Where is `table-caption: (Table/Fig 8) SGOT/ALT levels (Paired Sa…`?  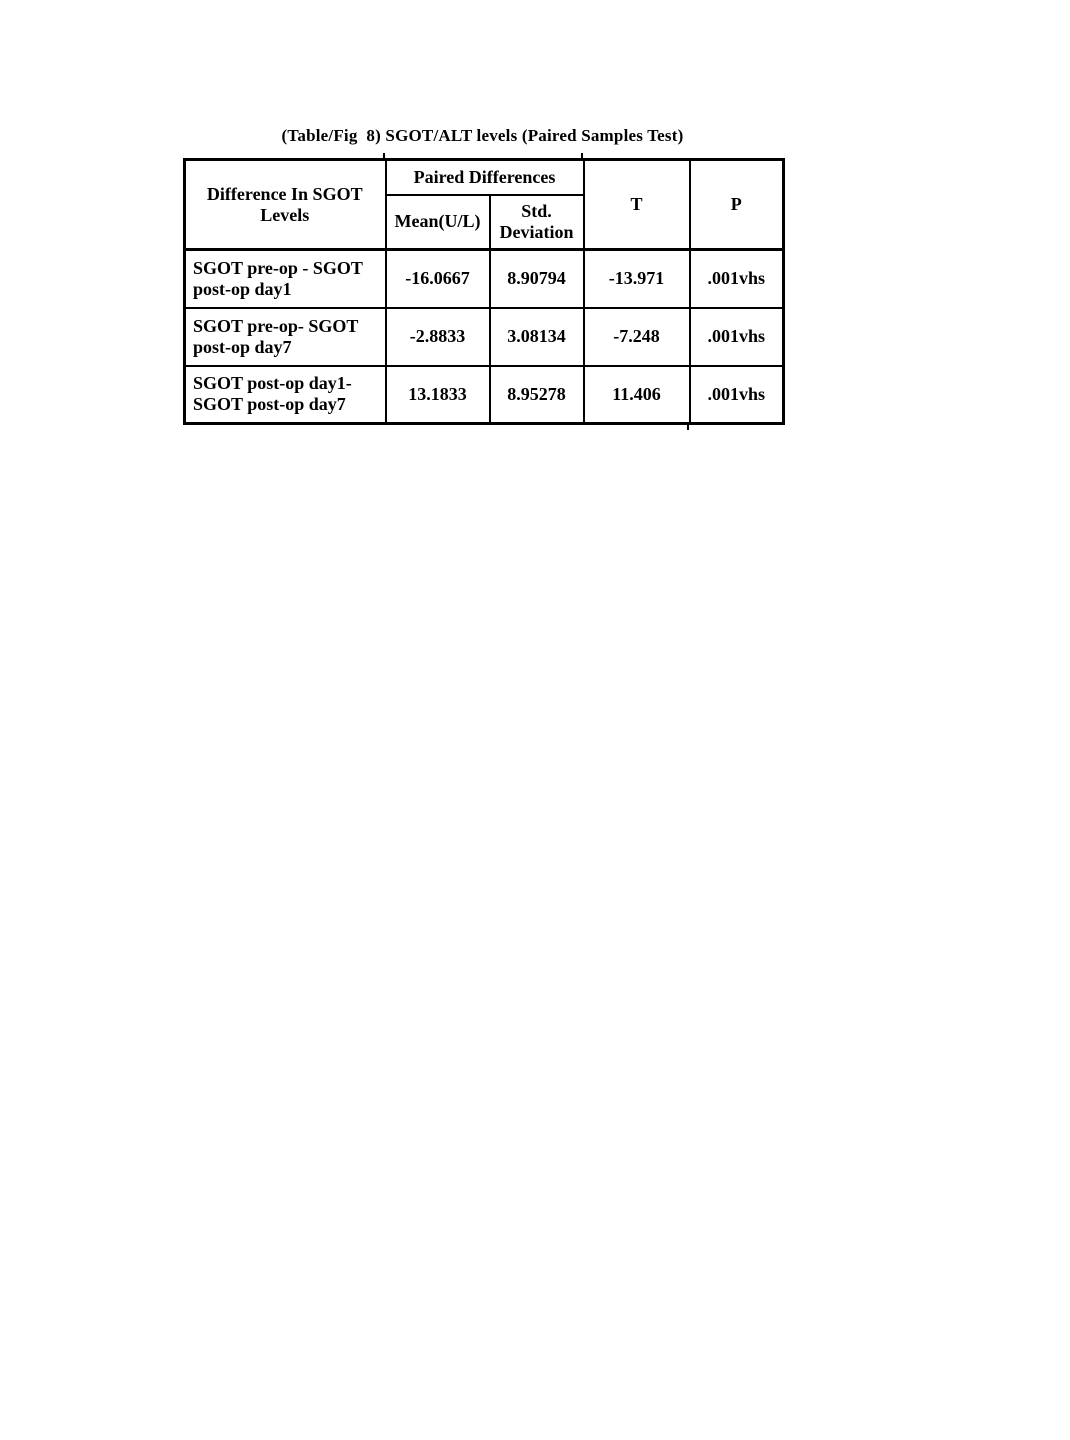
table-caption: (Table/Fig 8) SGOT/ALT levels (Paired Sa… is located at coordinates (482, 135).